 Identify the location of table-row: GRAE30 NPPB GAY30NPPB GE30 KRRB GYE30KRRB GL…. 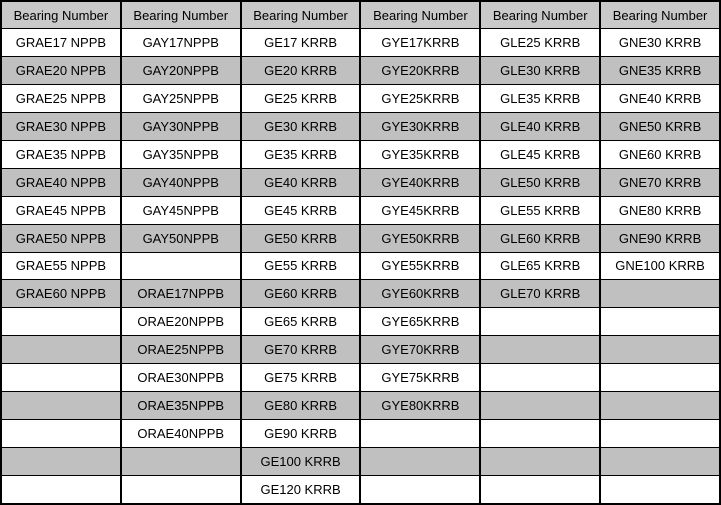
(360, 126).